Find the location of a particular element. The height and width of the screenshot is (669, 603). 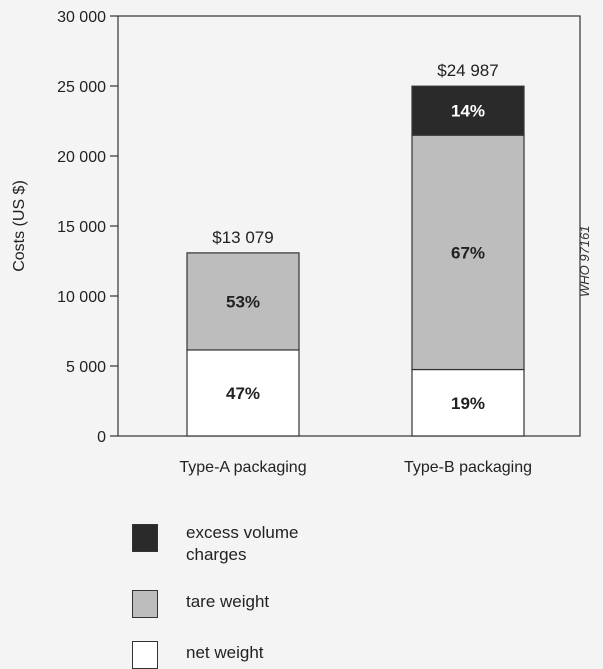

bar-total-label: $24 987 is located at coordinates (467, 70).